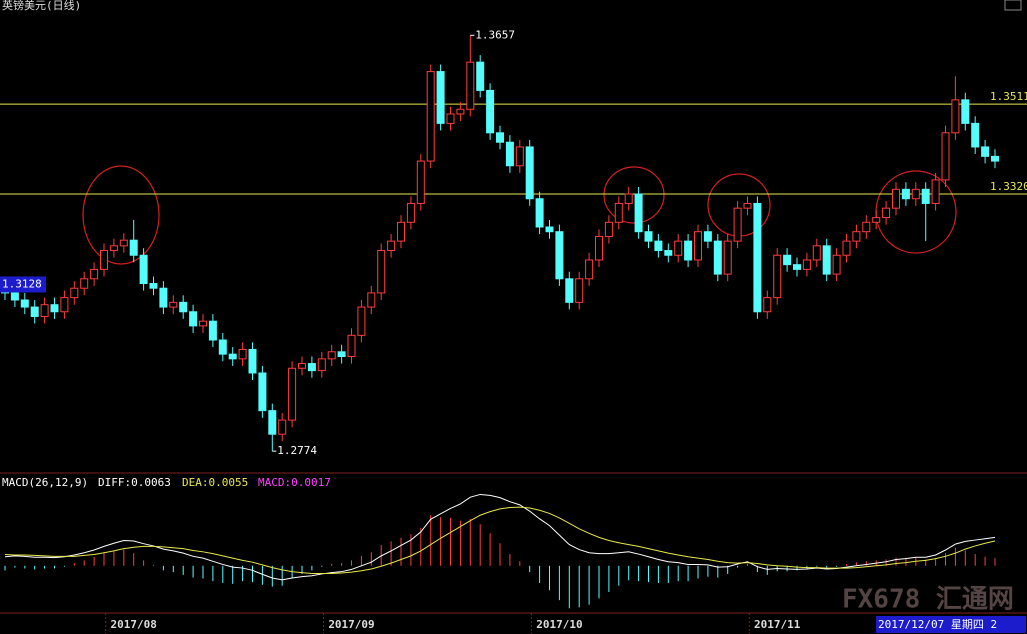 The image size is (1027, 634). I want to click on price-marker-label: 1.3128, so click(22, 283).